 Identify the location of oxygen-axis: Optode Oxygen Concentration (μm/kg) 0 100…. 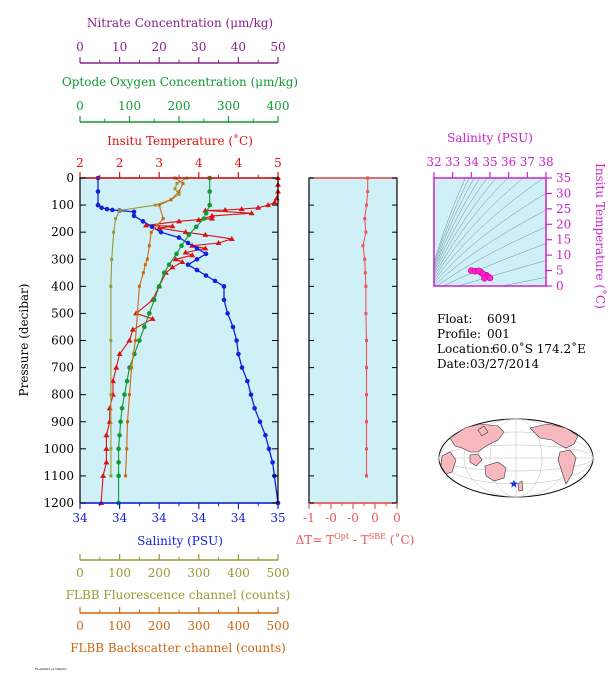
(180, 99).